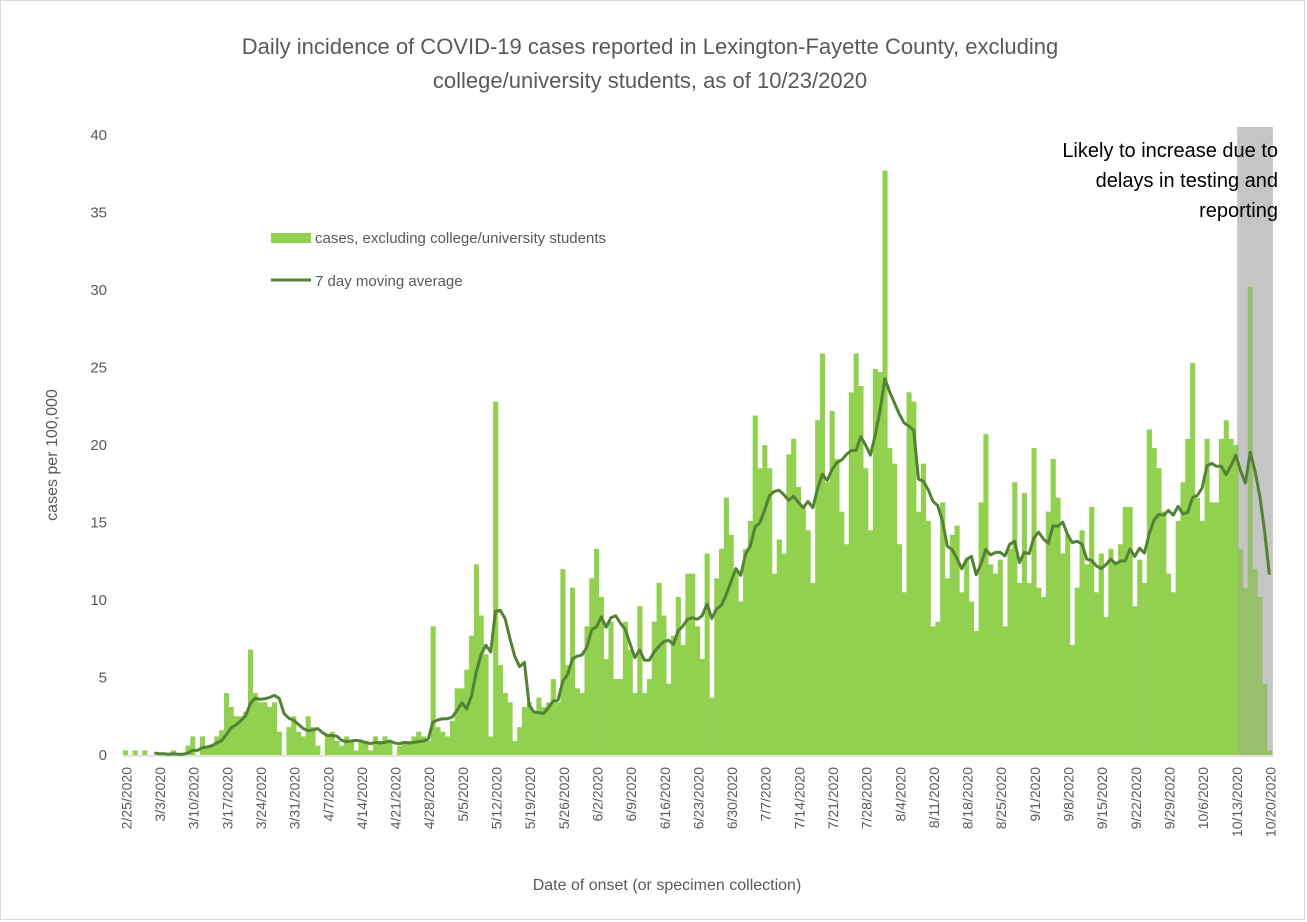 The image size is (1307, 922). What do you see at coordinates (900, 794) in the screenshot?
I see `x-tick-label: 8/4/2020` at bounding box center [900, 794].